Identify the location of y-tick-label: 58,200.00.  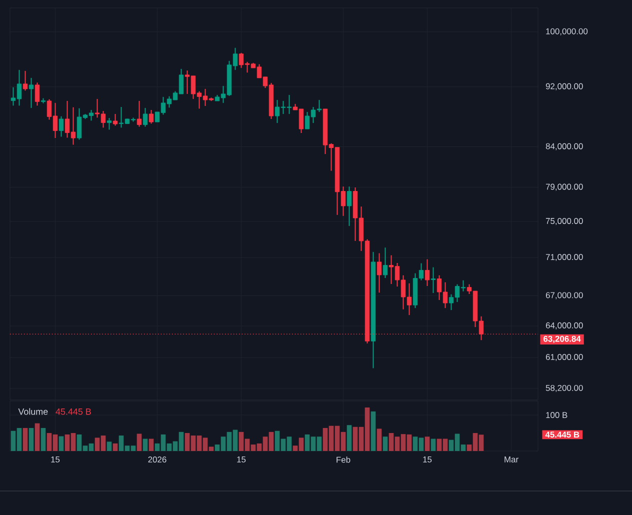
(564, 388).